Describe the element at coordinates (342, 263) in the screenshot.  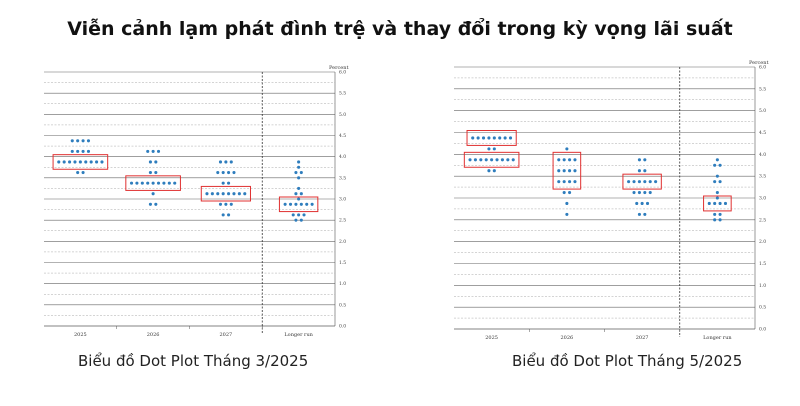
I see `y-tick-label: 1.5` at that location.